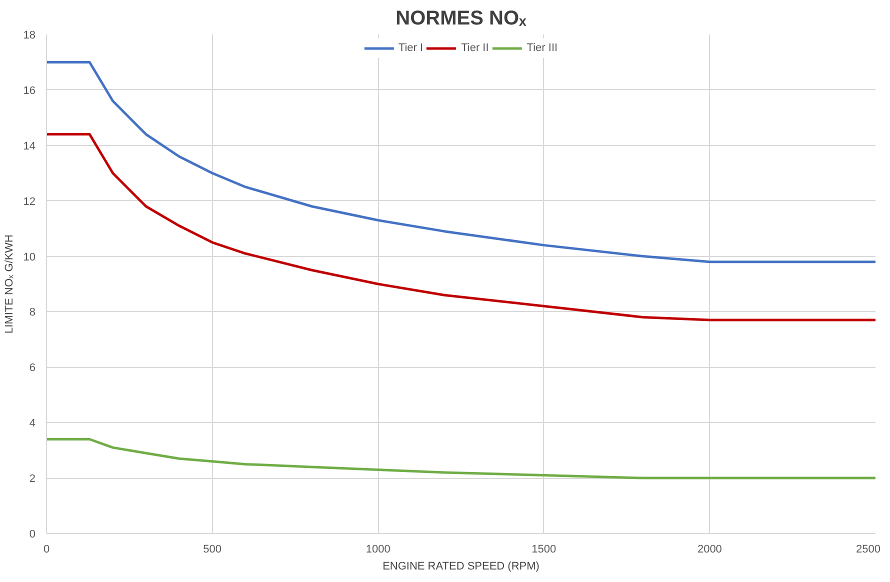 Image resolution: width=890 pixels, height=582 pixels. I want to click on y-tick-label: 10, so click(29, 257).